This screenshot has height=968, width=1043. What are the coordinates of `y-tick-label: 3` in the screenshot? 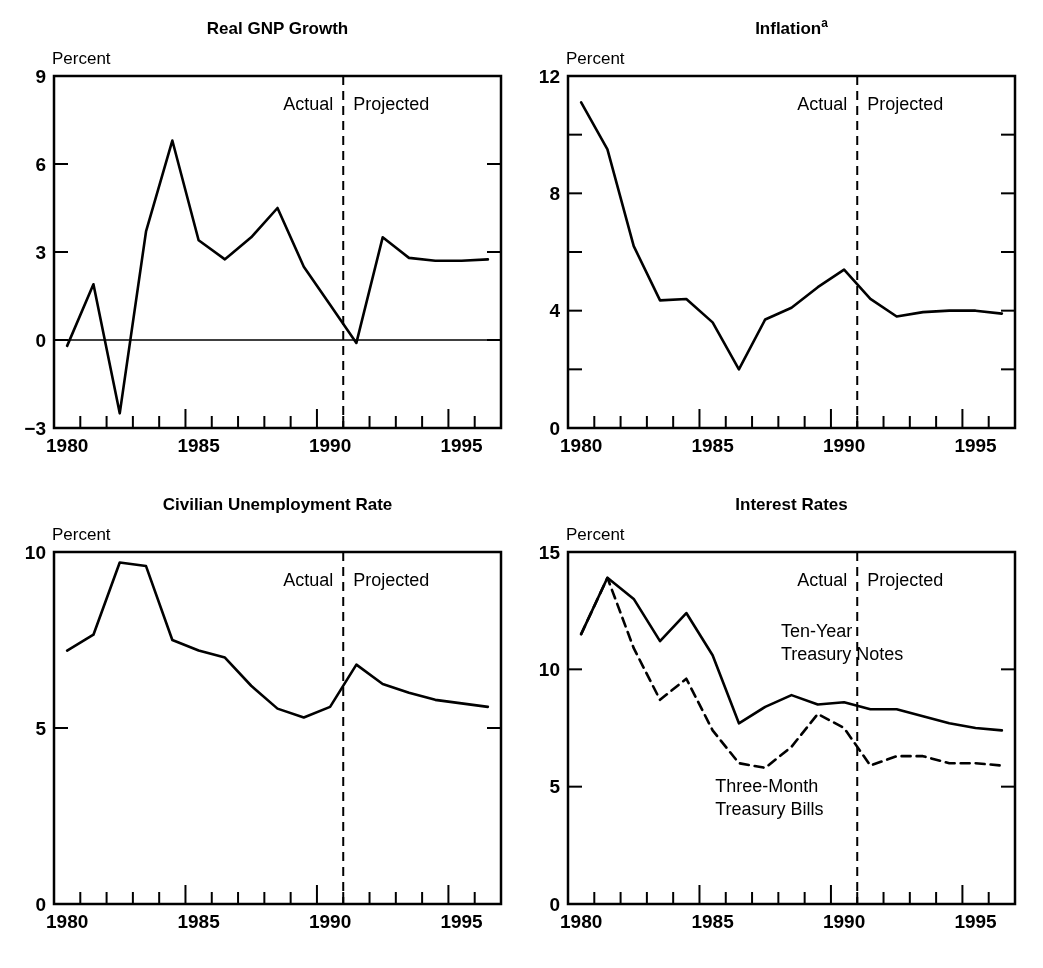 It's located at (40, 252).